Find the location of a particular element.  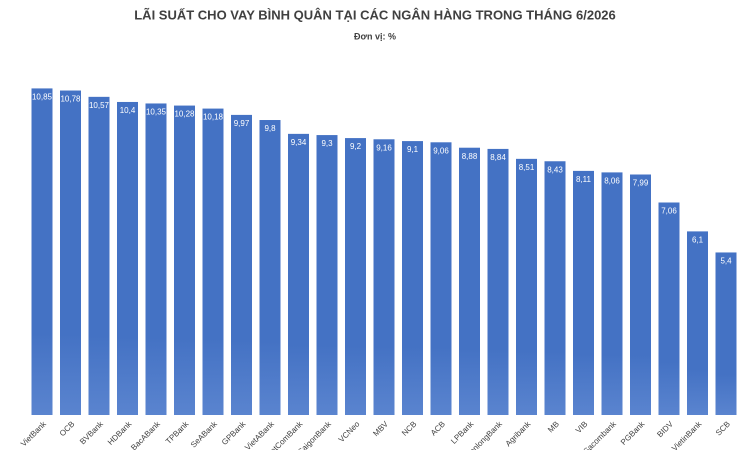

value-label: 9,97 is located at coordinates (242, 123).